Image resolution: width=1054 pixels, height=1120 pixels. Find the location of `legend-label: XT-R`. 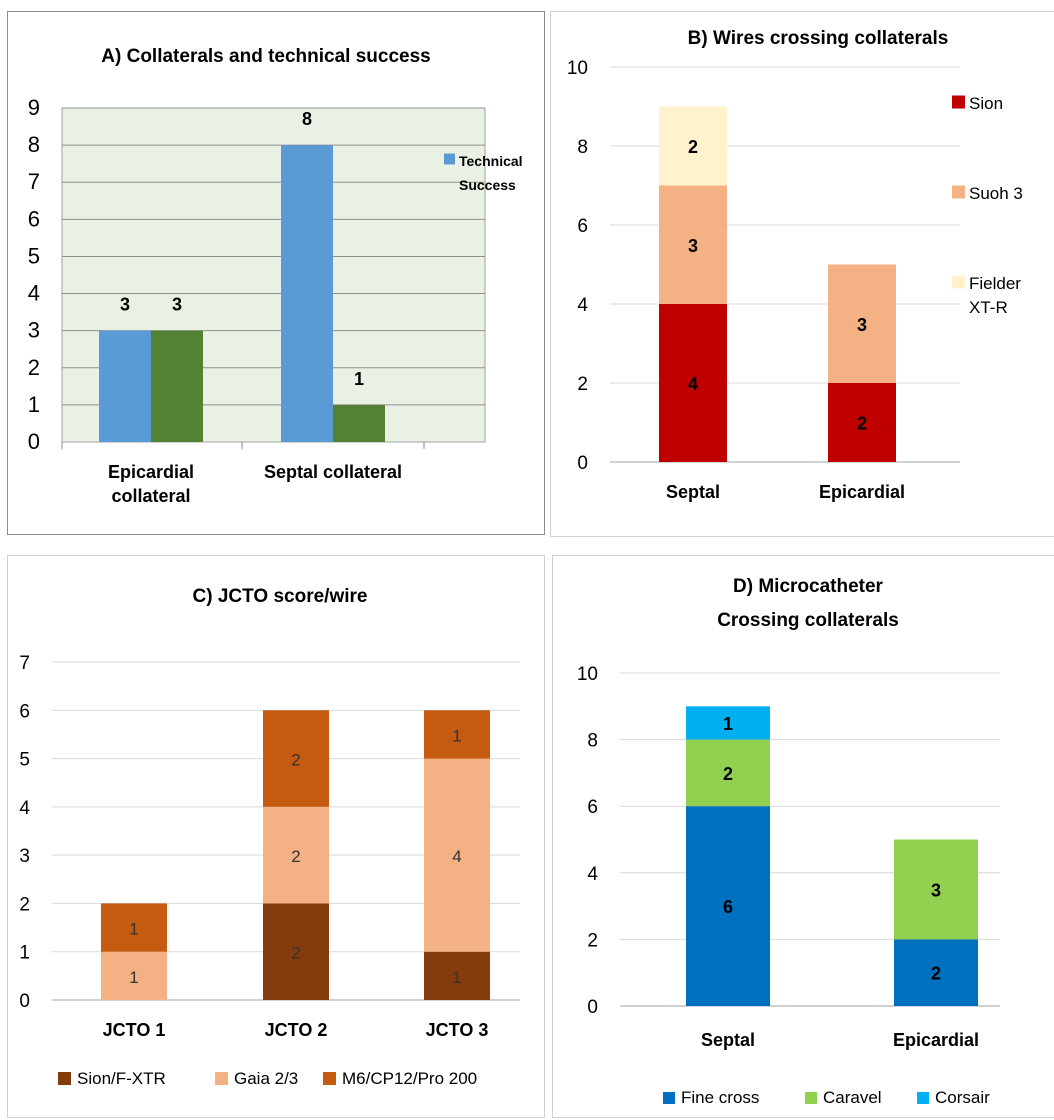

legend-label: XT-R is located at coordinates (988, 307).